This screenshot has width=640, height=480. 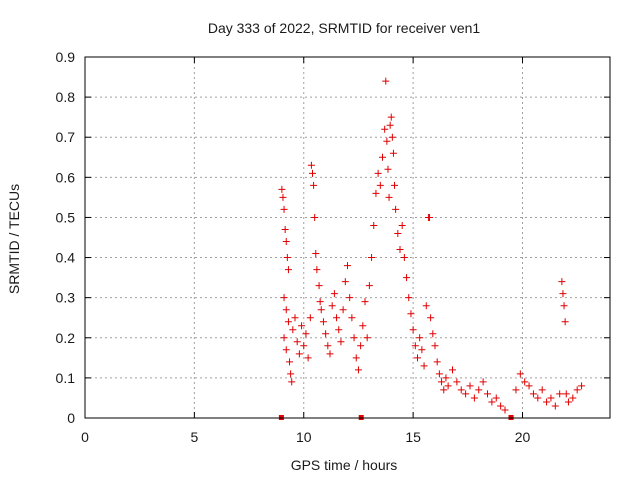 What do you see at coordinates (194, 437) in the screenshot?
I see `x-tick-label: 5` at bounding box center [194, 437].